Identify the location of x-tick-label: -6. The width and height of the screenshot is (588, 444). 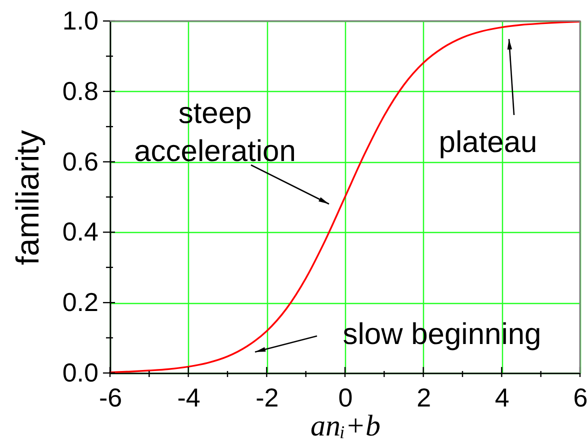
(110, 397).